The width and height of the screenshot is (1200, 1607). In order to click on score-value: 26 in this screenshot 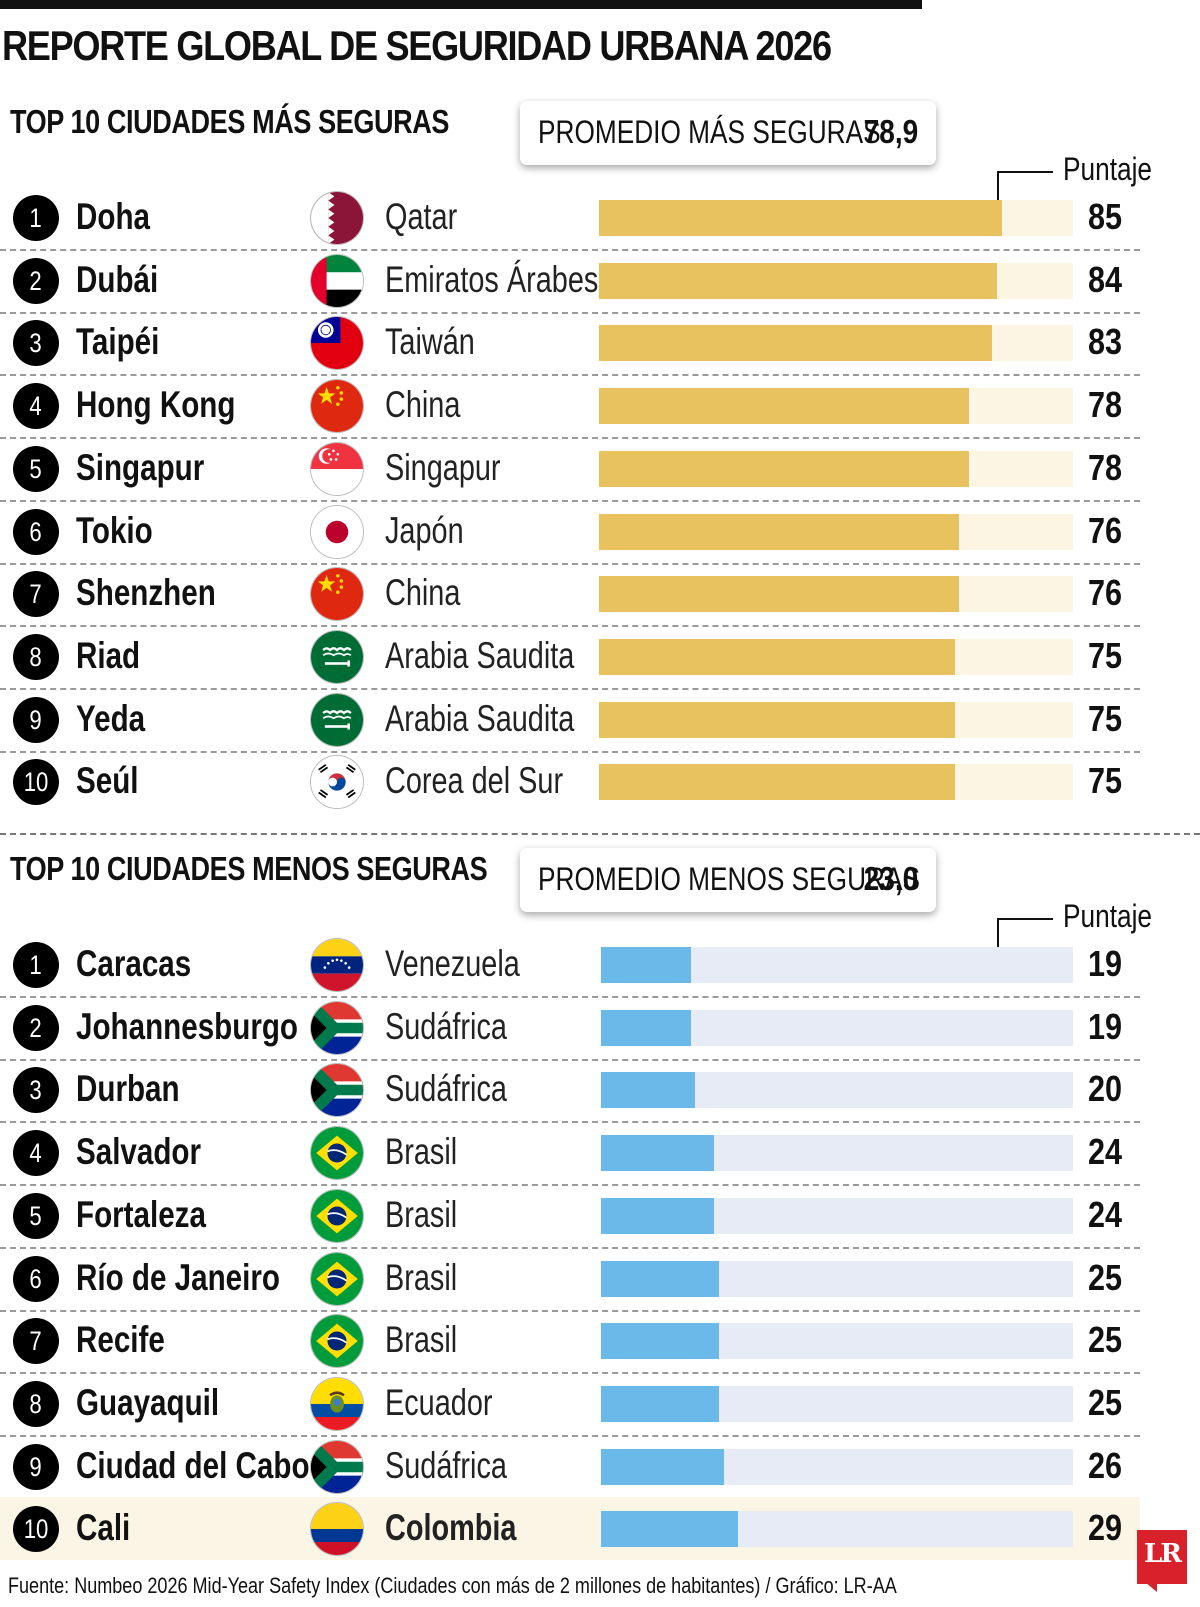, I will do `click(1105, 1465)`.